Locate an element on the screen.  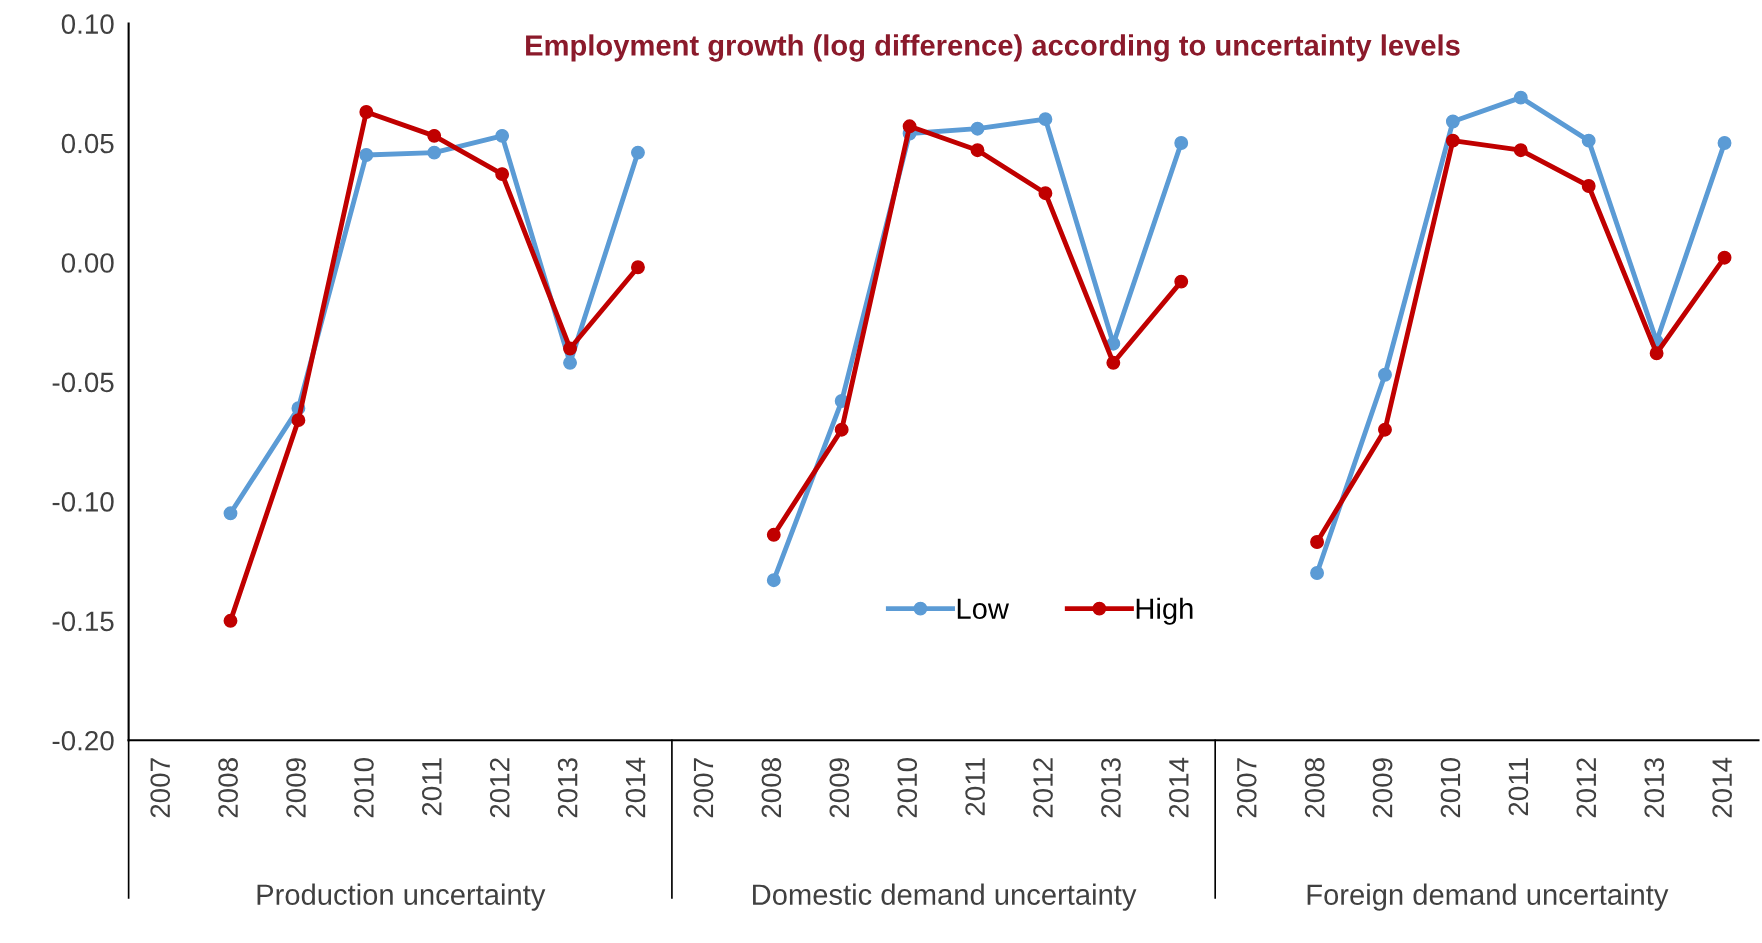
y-tick-label: 0.10 is located at coordinates (87, 24).